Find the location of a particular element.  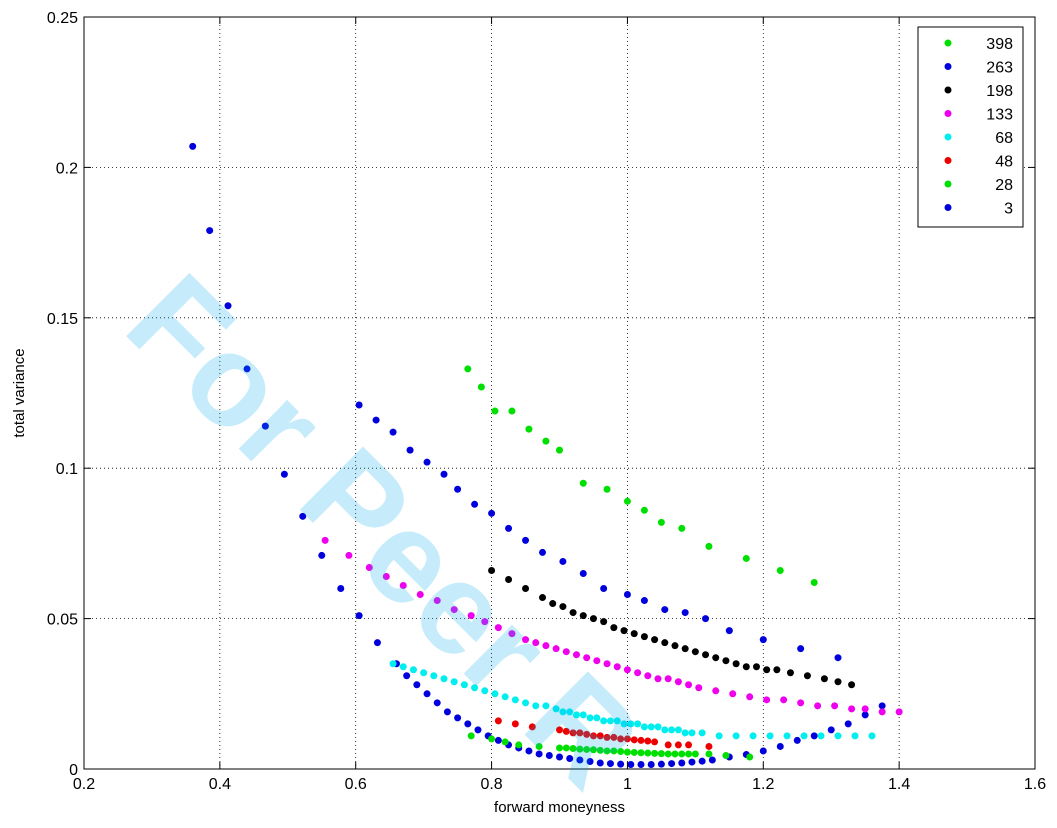

x-tick-label: 1 is located at coordinates (627, 784).